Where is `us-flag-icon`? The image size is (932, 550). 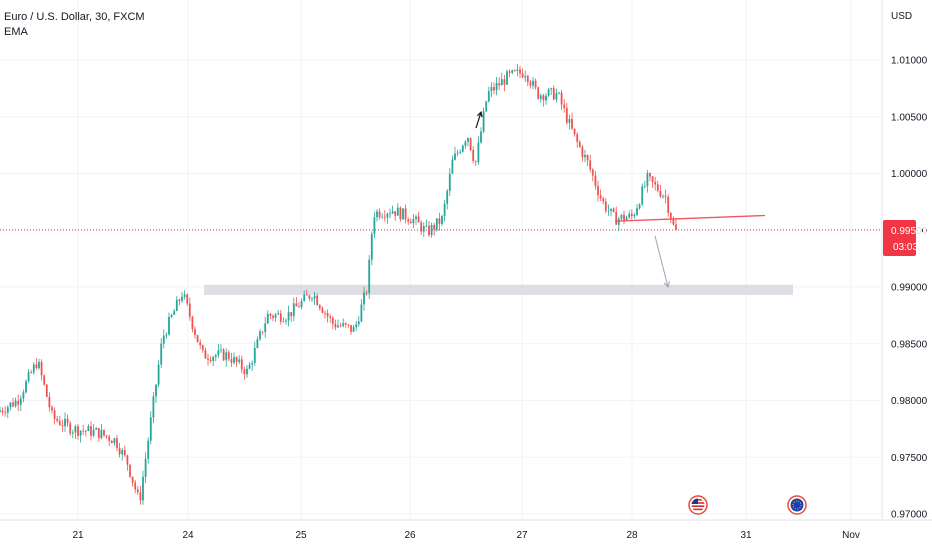 us-flag-icon is located at coordinates (698, 505).